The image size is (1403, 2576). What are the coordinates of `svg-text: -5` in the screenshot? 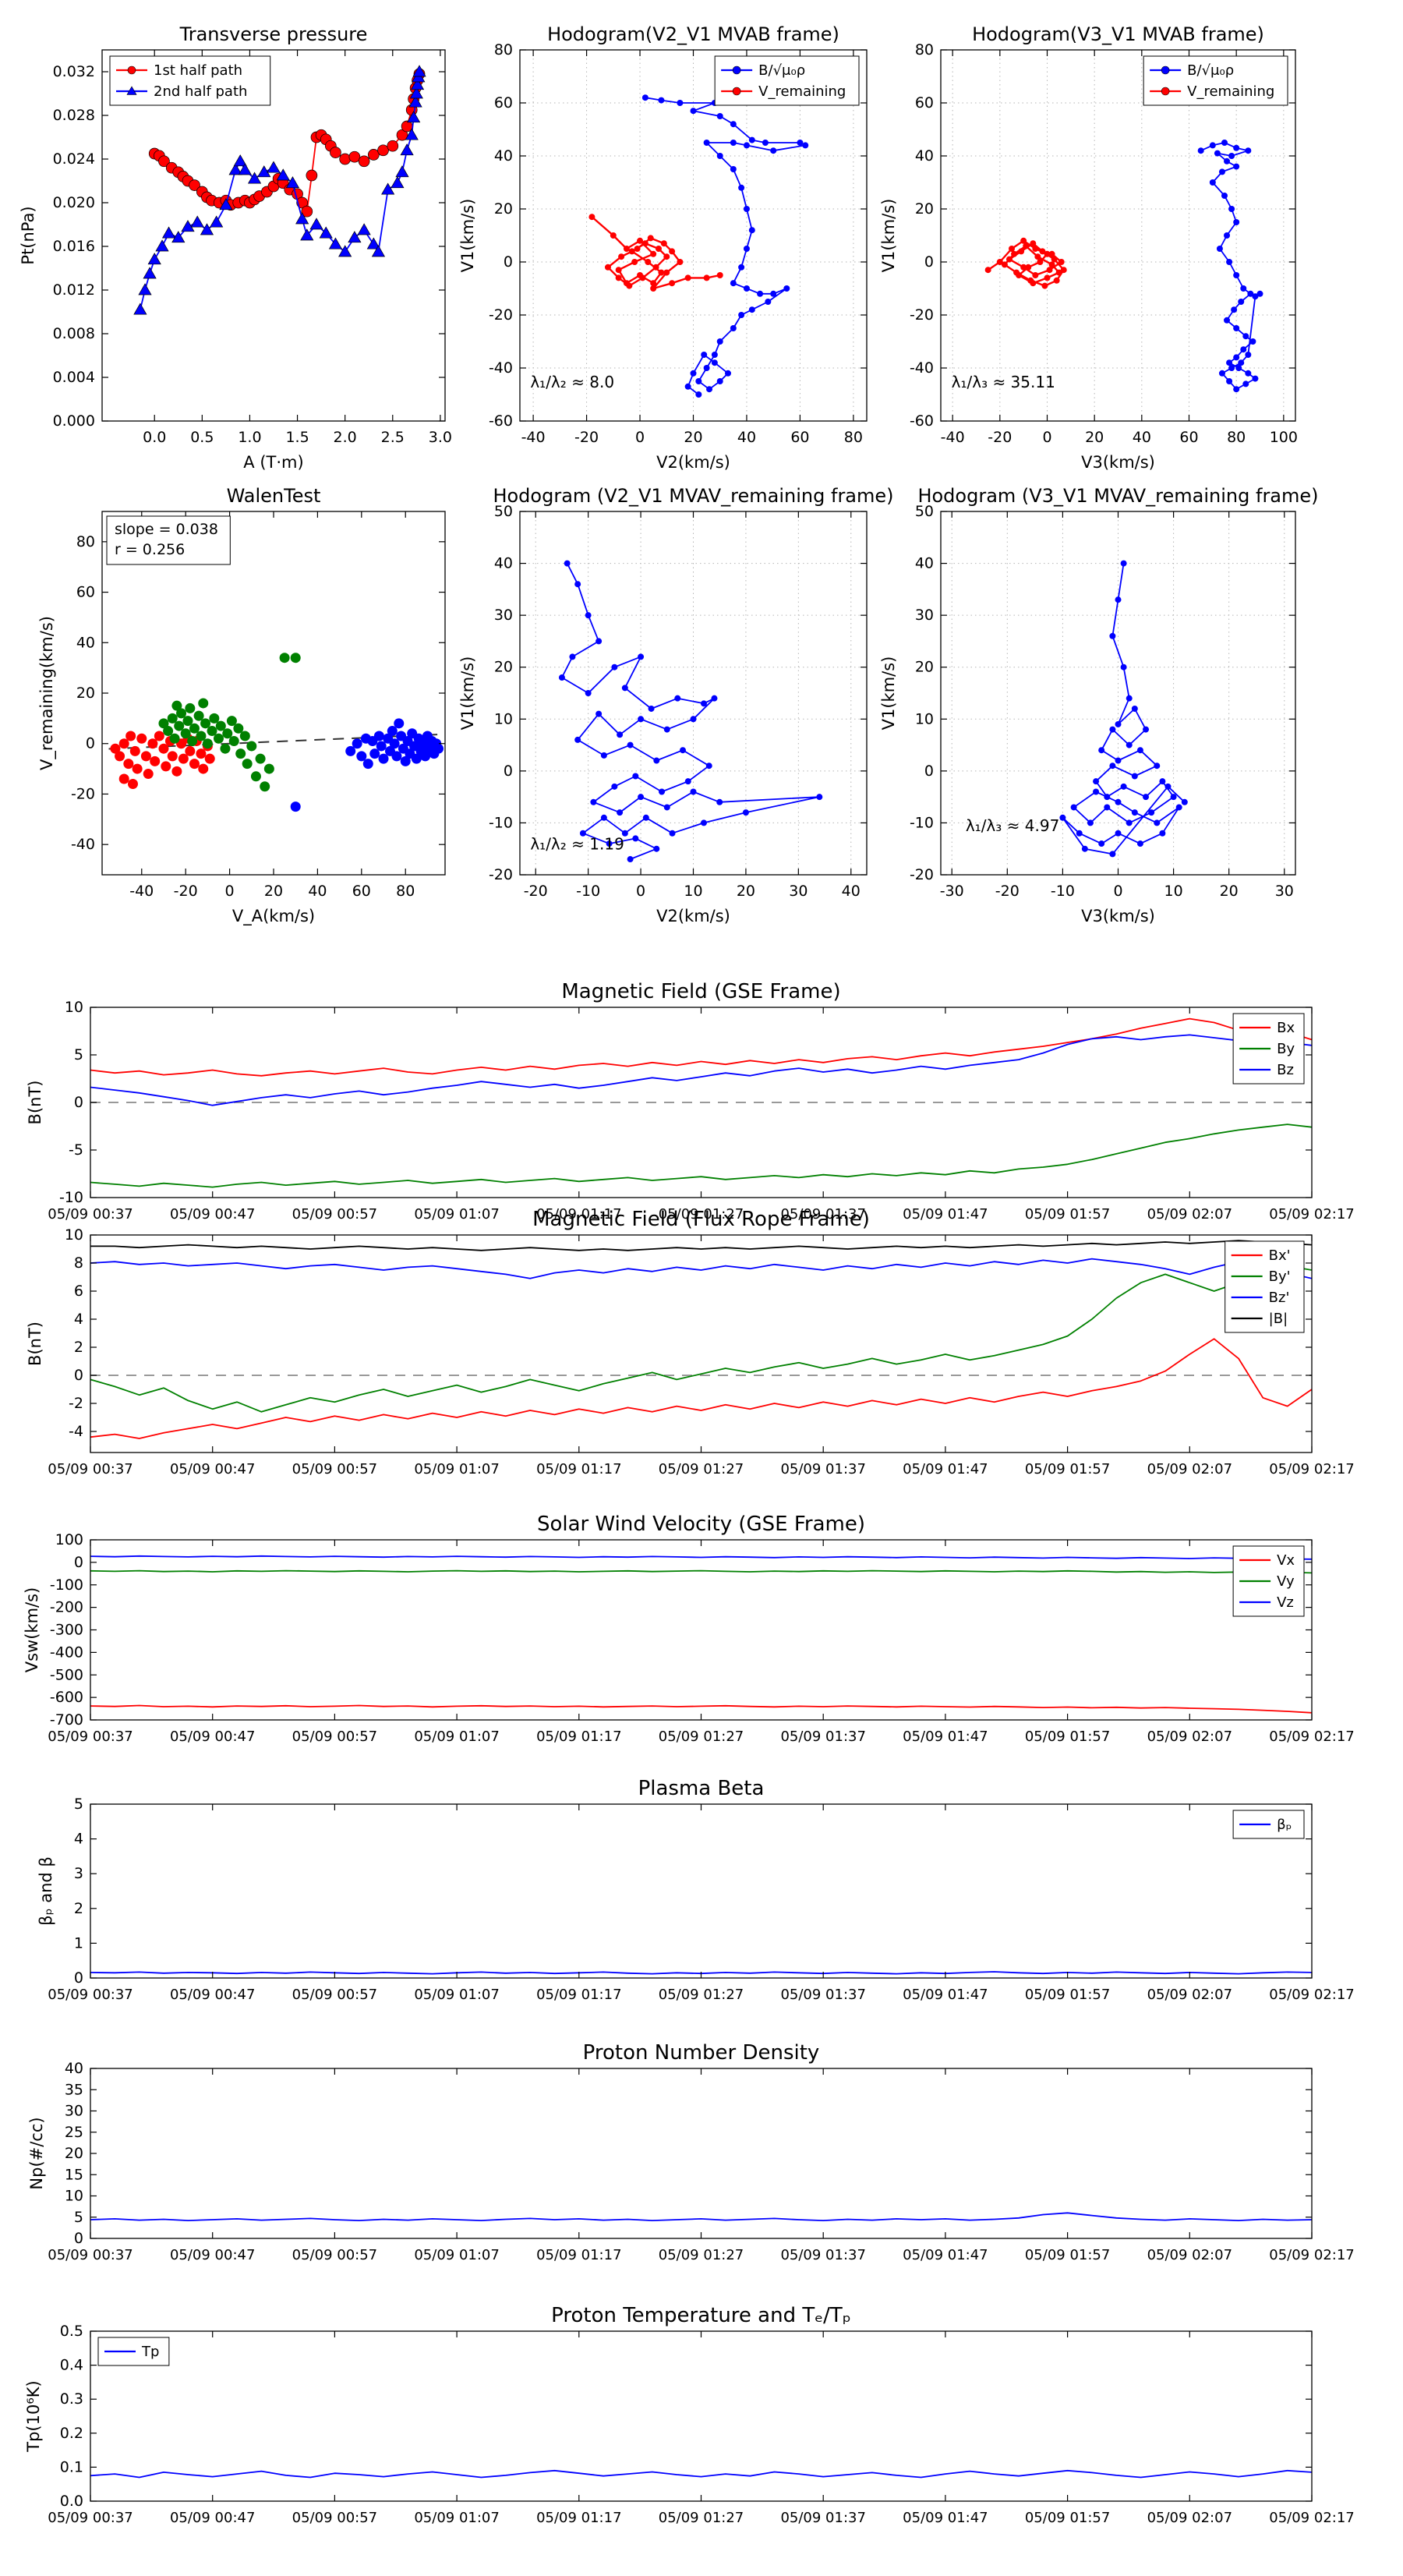 It's located at (76, 1150).